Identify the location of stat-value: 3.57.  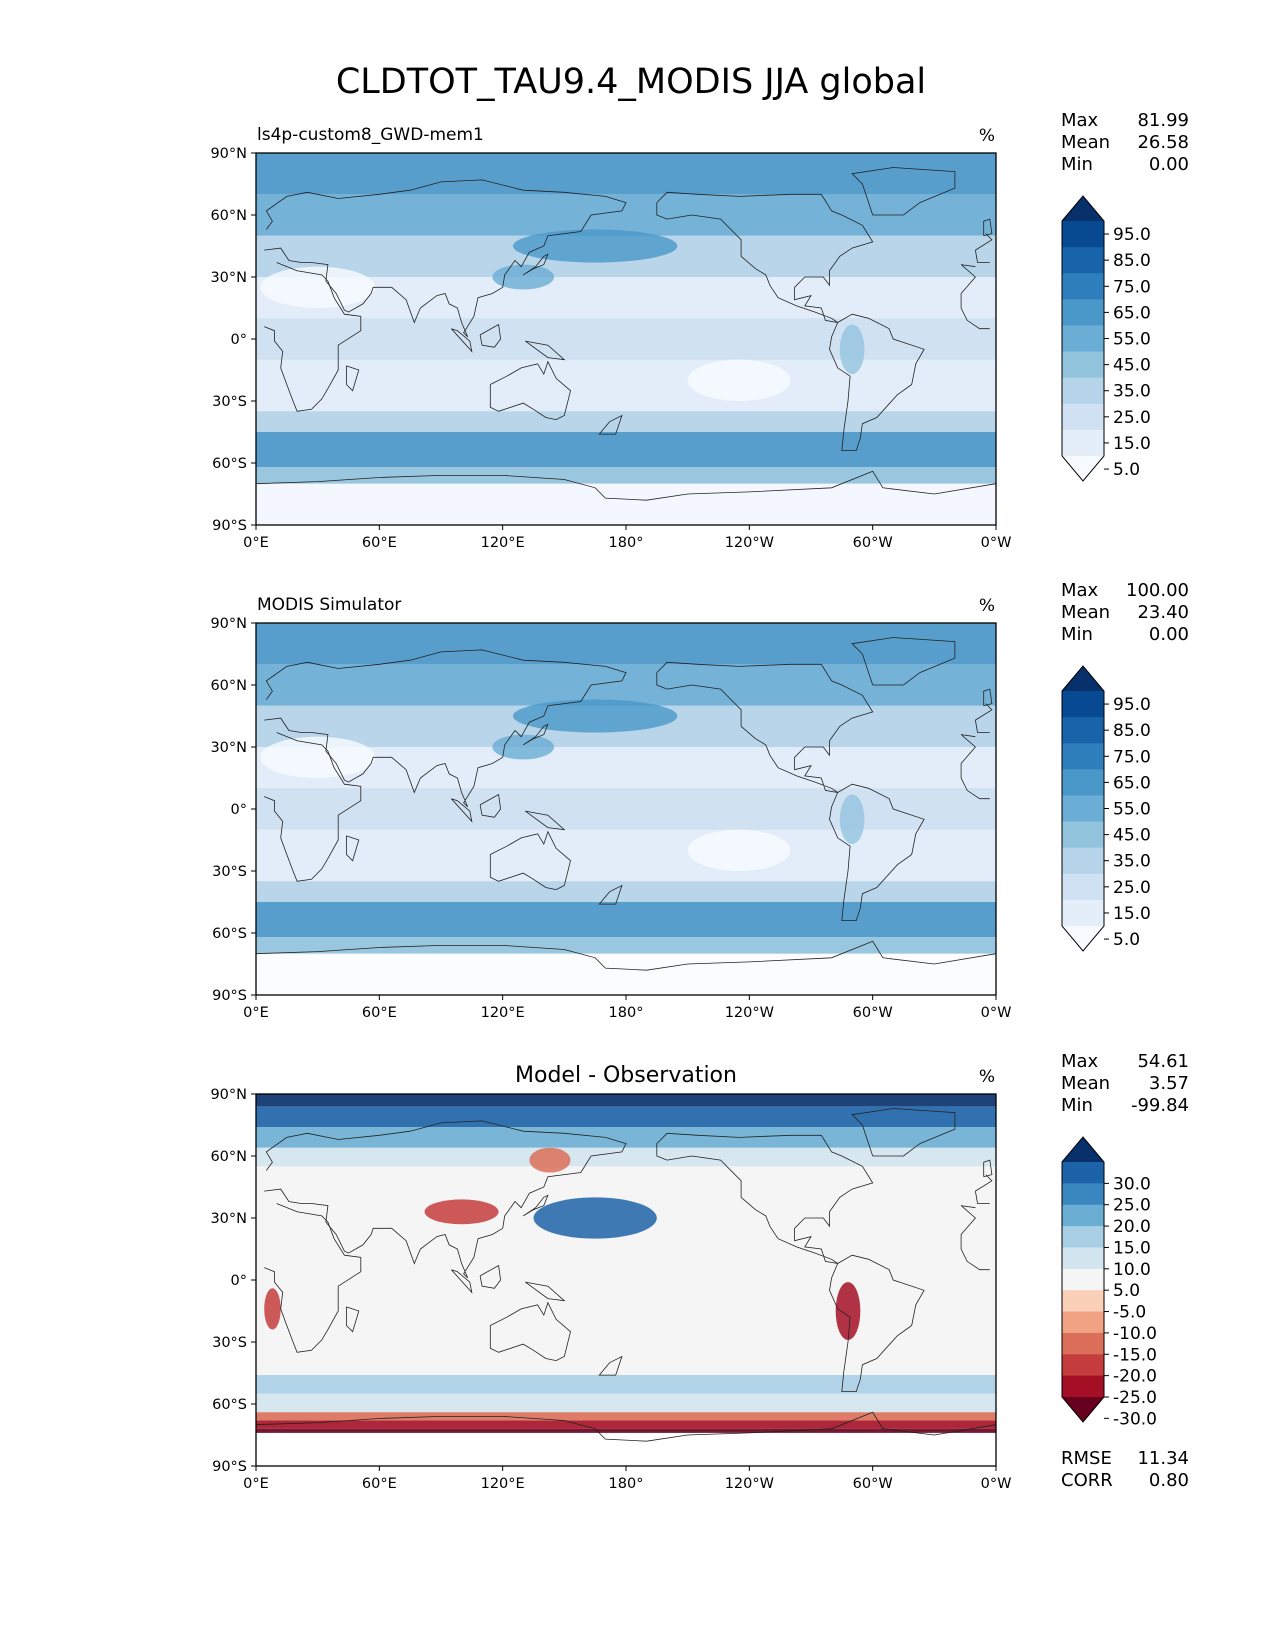
(1169, 1083).